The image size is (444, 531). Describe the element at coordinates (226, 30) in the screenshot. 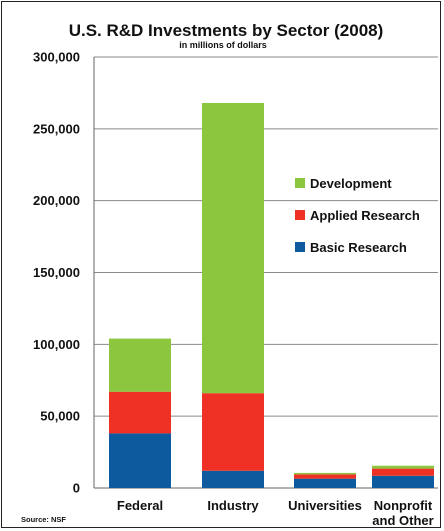

I see `chart-title: U.S. R&D Investments by Sector (2008)` at that location.